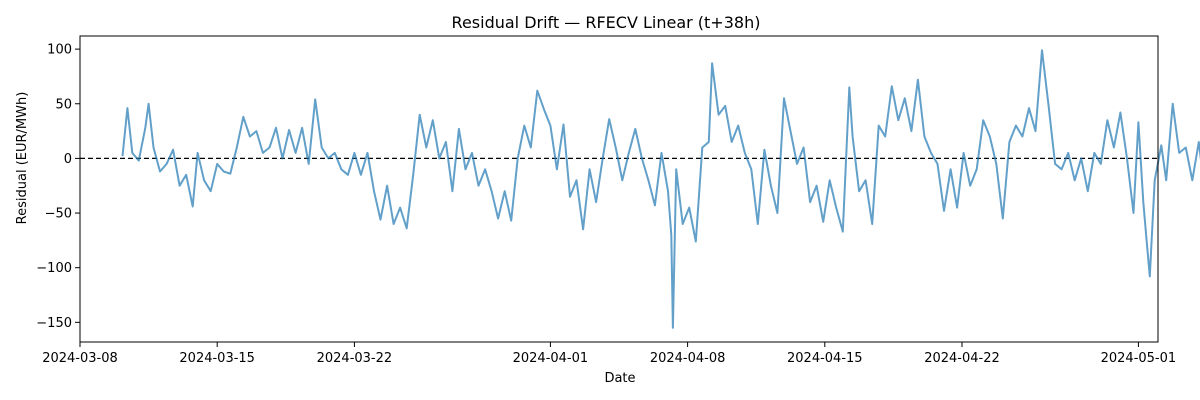 The image size is (1200, 400). What do you see at coordinates (54, 323) in the screenshot?
I see `y-tick-label: −150` at bounding box center [54, 323].